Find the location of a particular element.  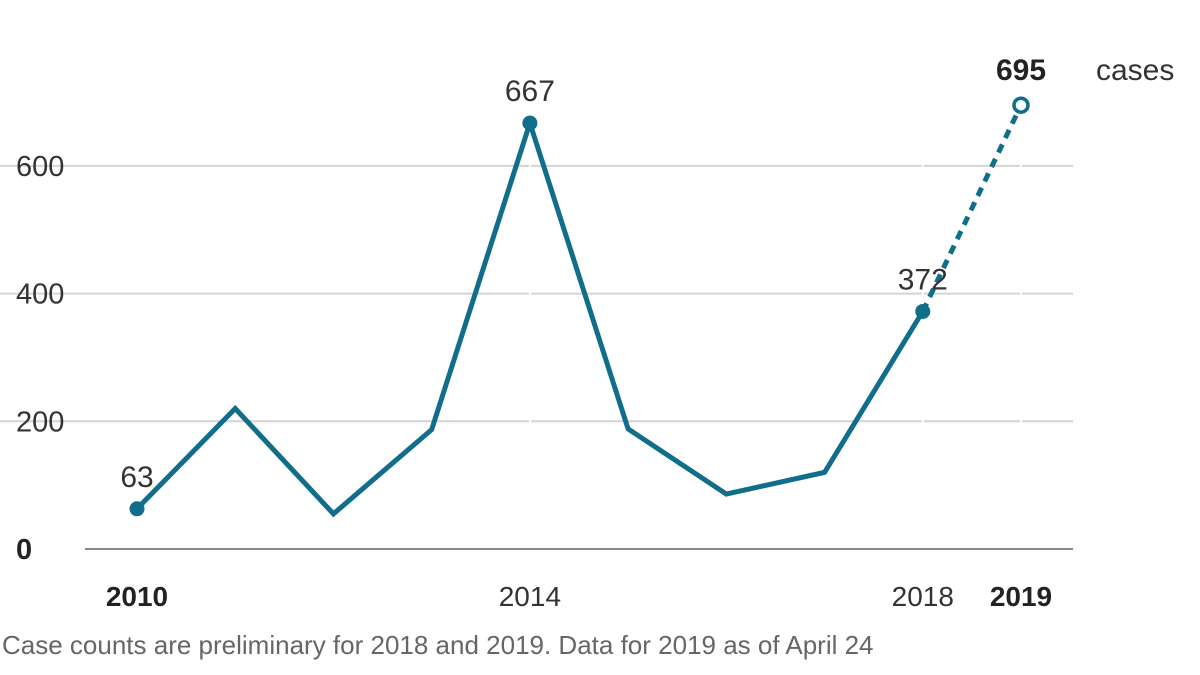

x-tick-label-2010: 2010 is located at coordinates (137, 596).